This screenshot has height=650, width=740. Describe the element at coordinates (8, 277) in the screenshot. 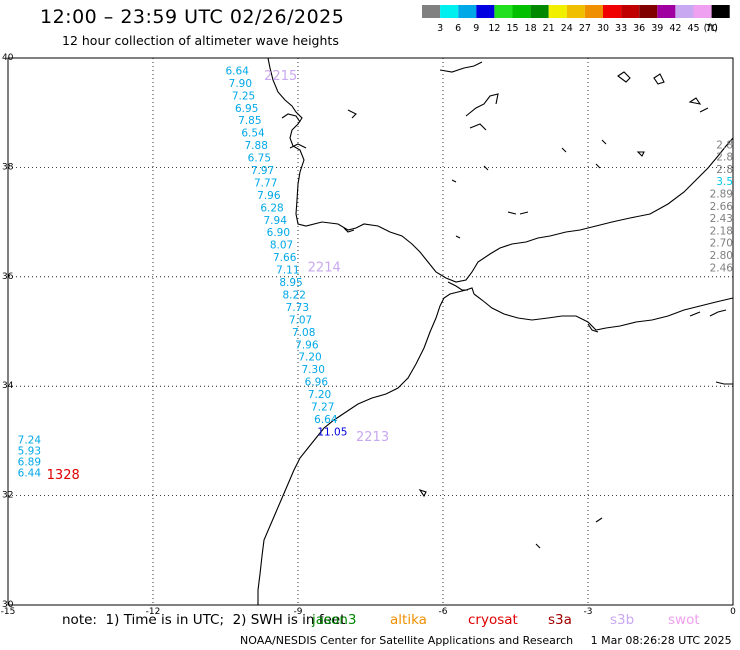

I see `lat-tick-label: 36` at that location.